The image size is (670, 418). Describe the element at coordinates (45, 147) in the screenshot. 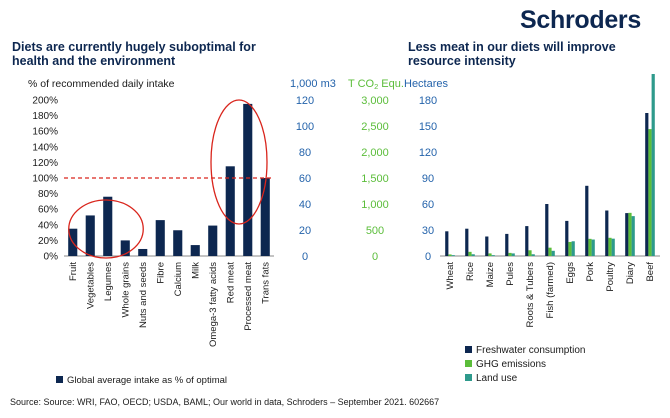

I see `left-y-tick-label: 140%` at that location.